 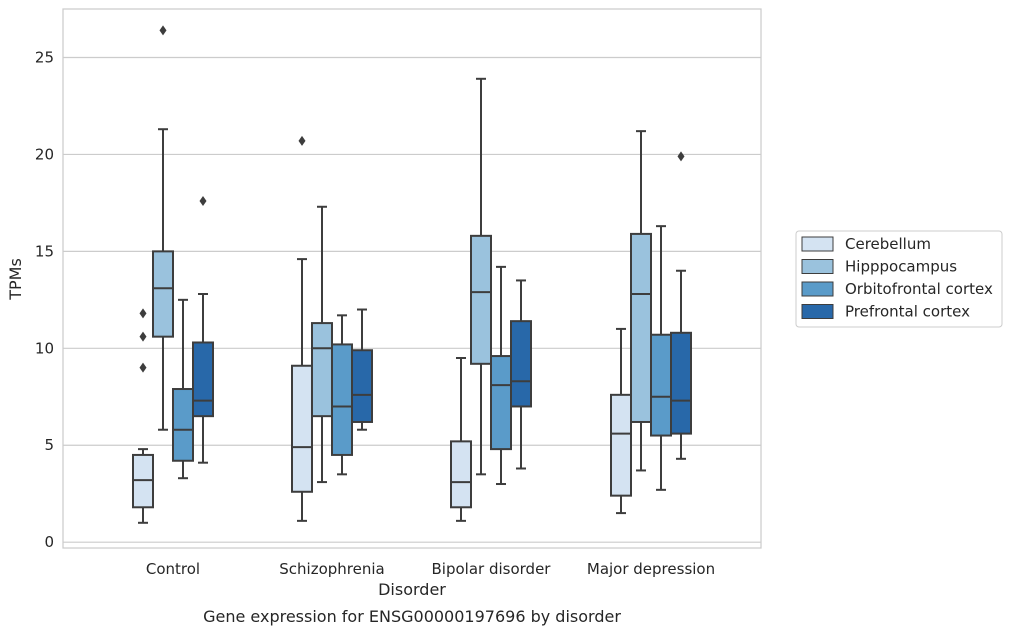 I want to click on box-cerebellum-schizophrenia, so click(x=302, y=328).